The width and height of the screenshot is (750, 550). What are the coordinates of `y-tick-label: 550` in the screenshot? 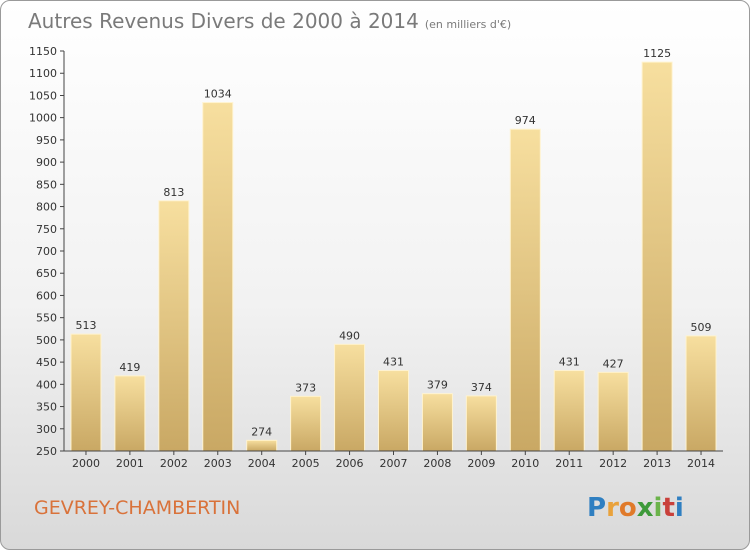 It's located at (46, 318).